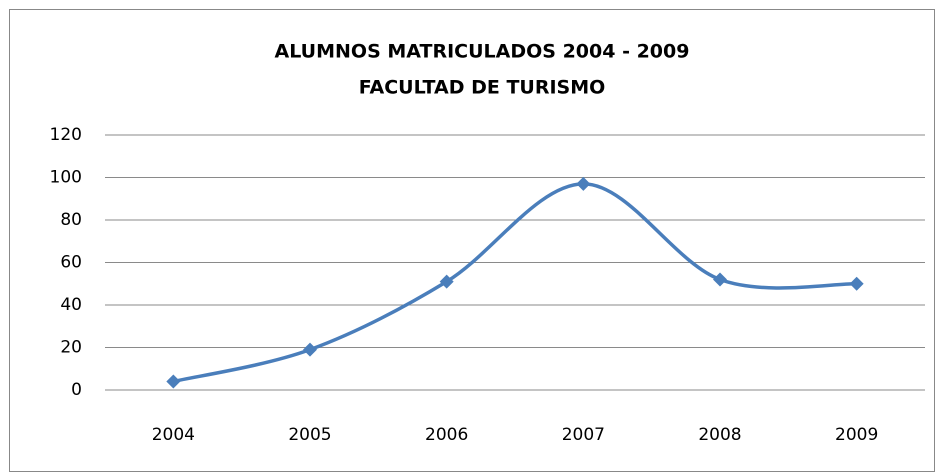 Image resolution: width=943 pixels, height=473 pixels. Describe the element at coordinates (446, 435) in the screenshot. I see `x-tick-label: 2006` at that location.